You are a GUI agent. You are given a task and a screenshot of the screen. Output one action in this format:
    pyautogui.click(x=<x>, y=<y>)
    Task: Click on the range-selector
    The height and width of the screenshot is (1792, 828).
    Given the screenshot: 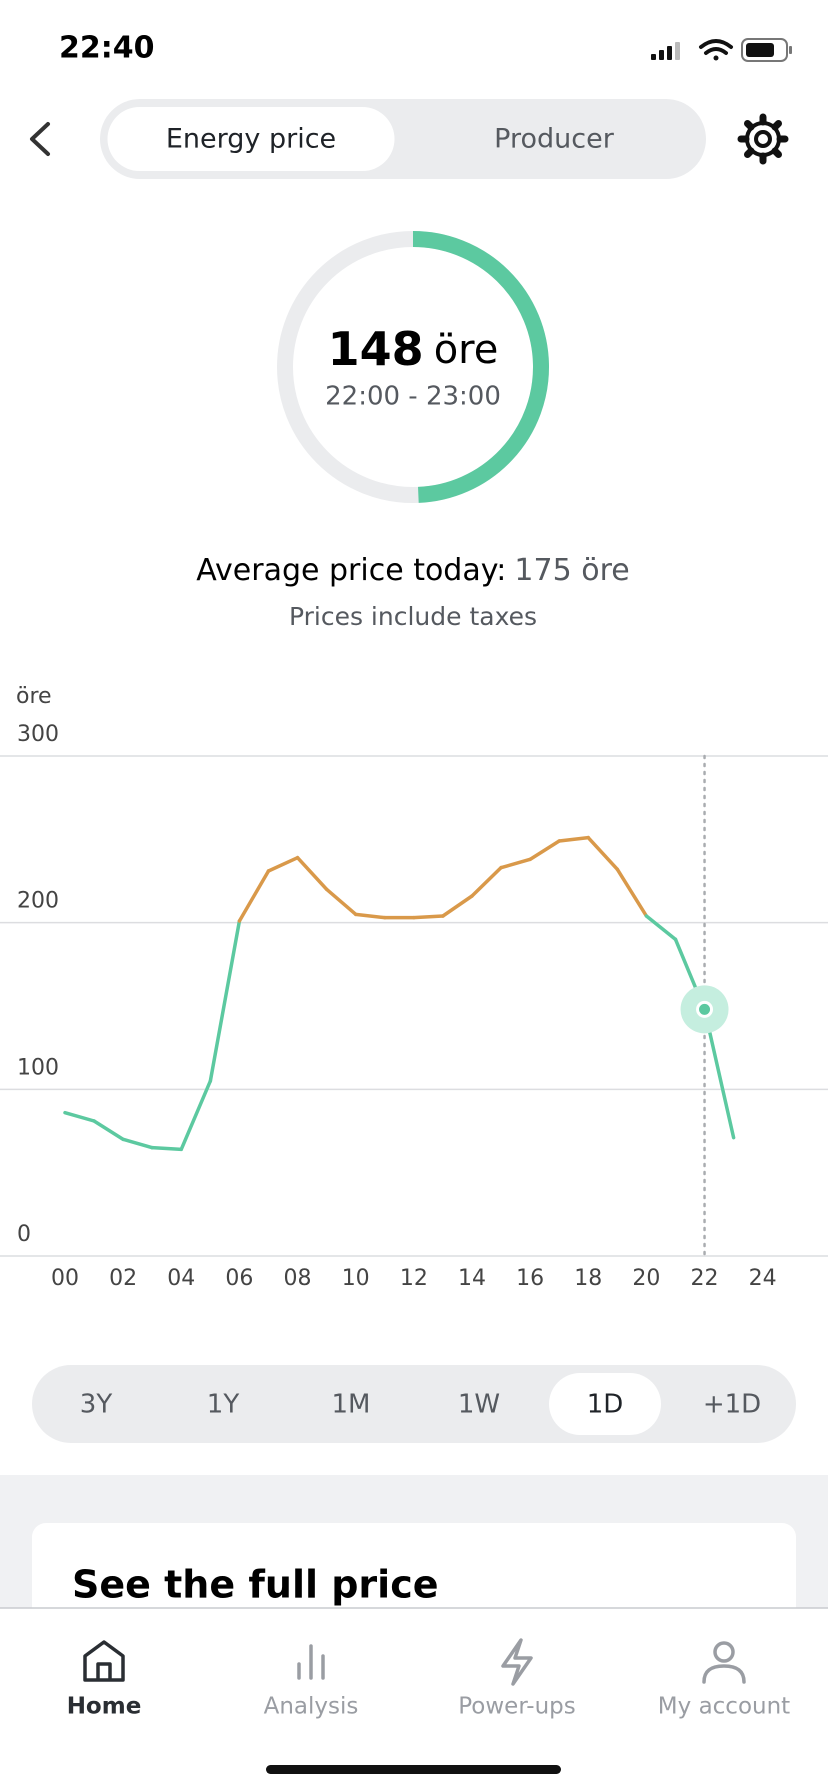 What is the action you would take?
    pyautogui.click(x=414, y=1404)
    